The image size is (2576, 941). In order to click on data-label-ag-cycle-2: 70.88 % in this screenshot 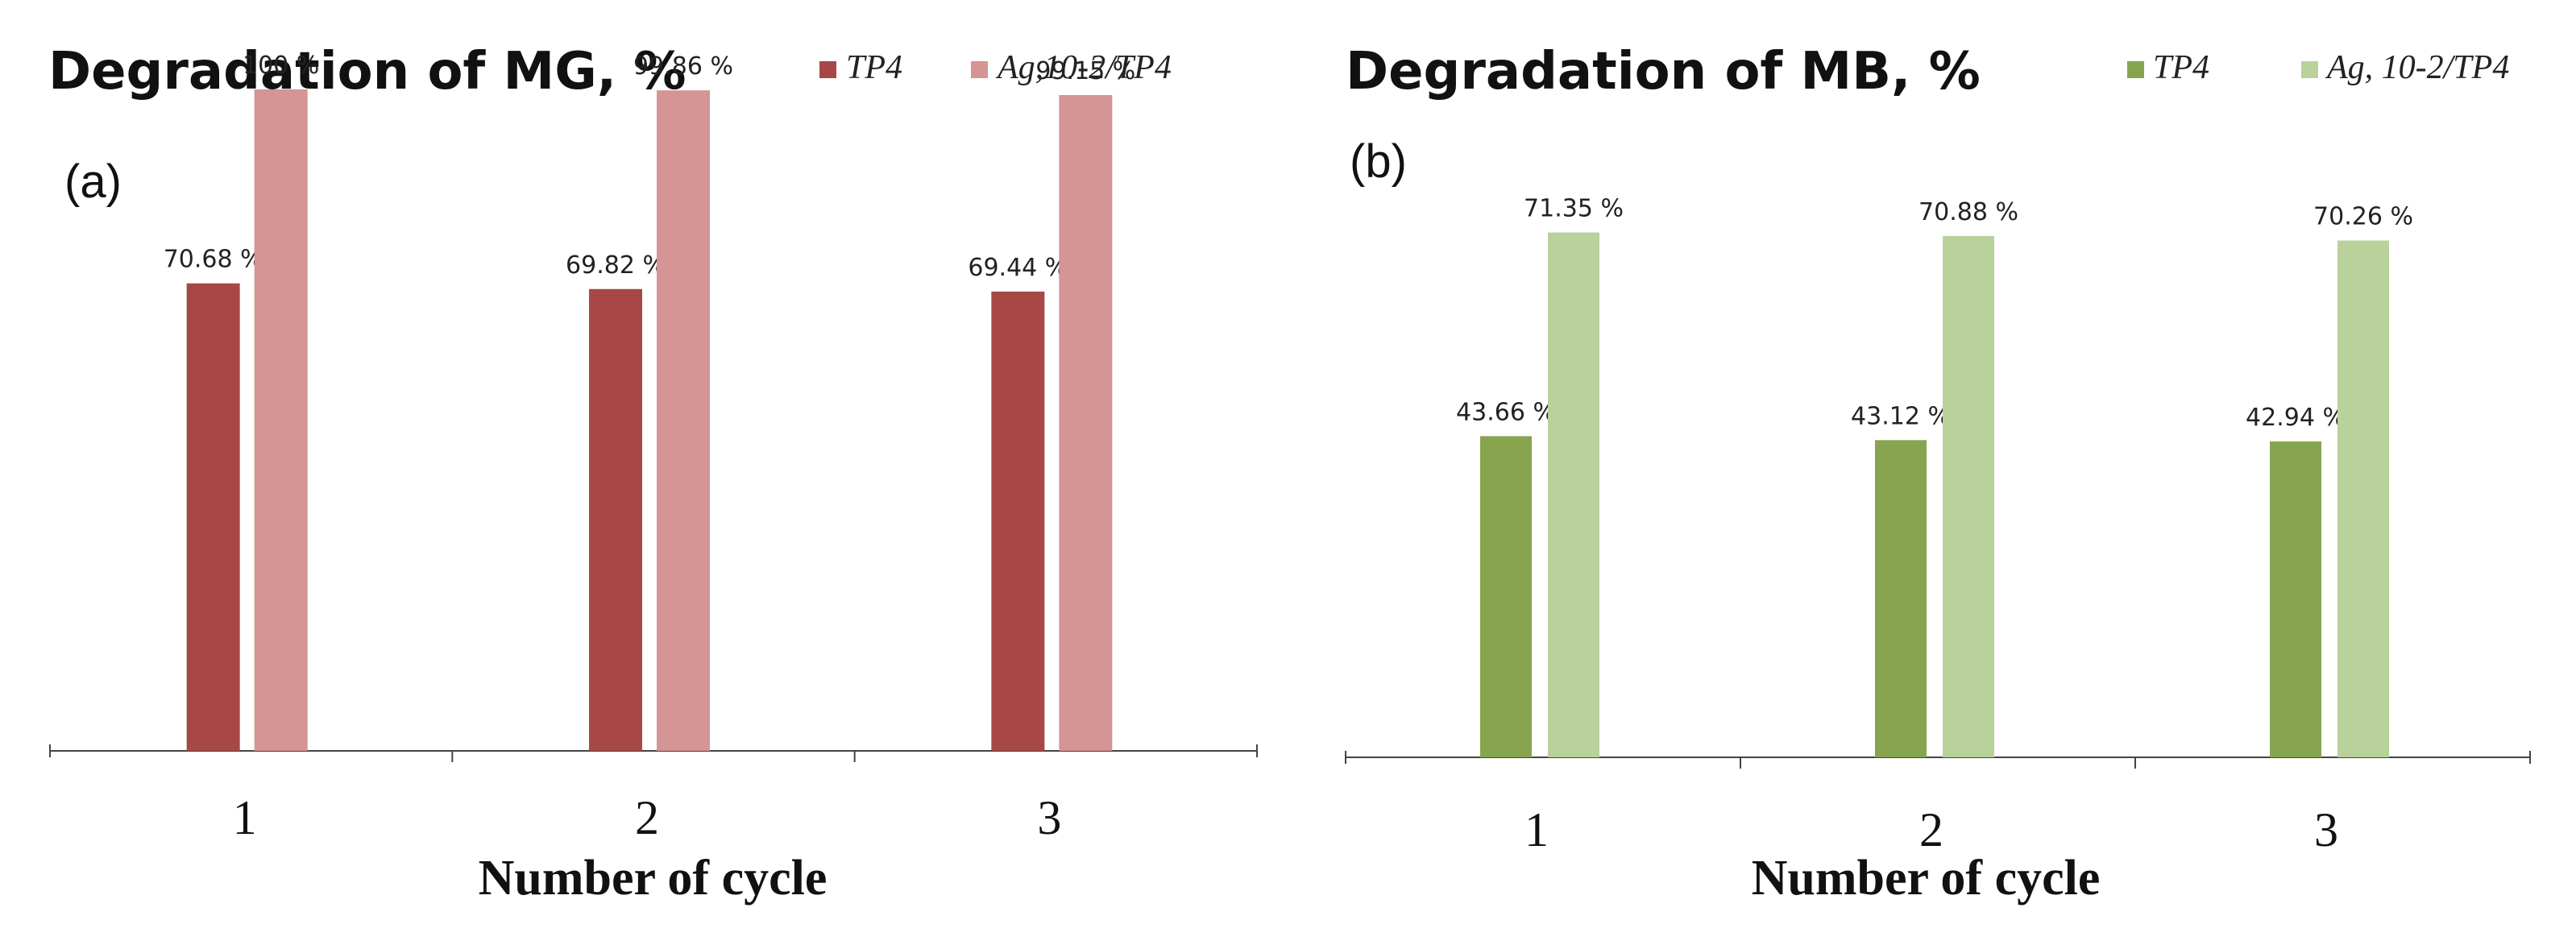, I will do `click(1969, 212)`.